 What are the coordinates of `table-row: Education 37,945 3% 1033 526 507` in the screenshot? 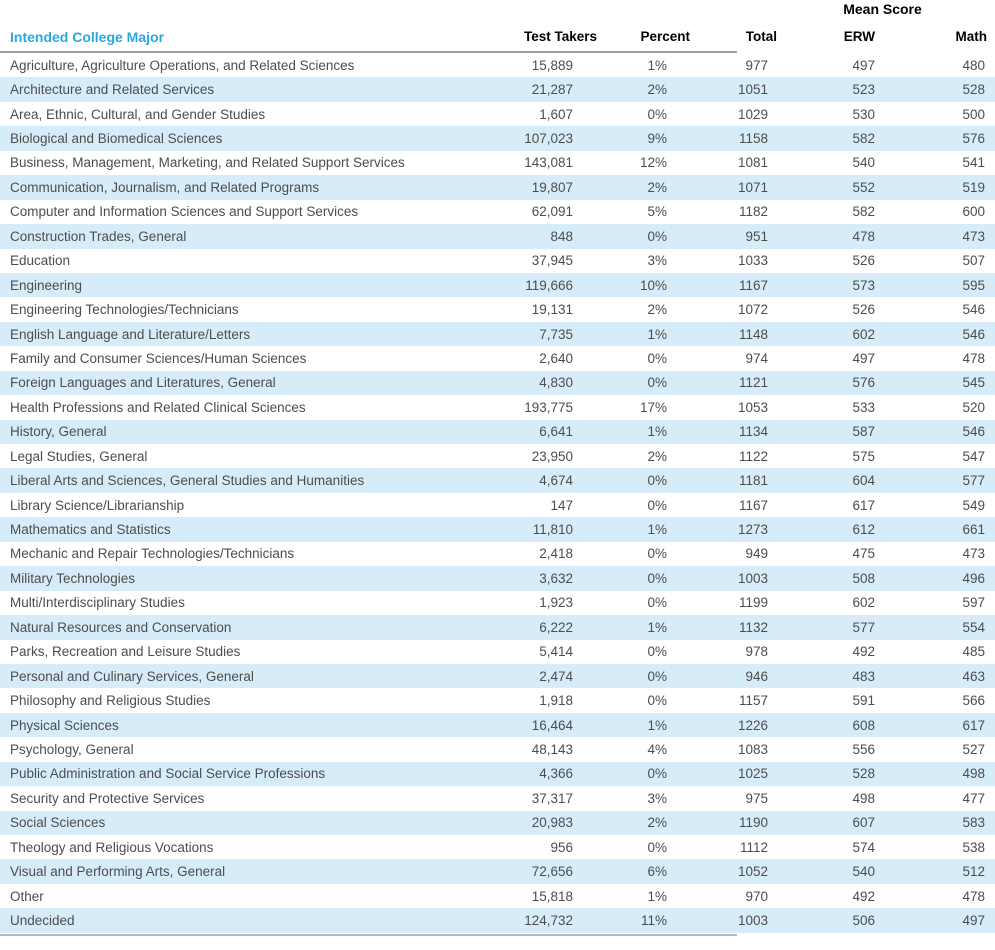 It's located at (497, 261).